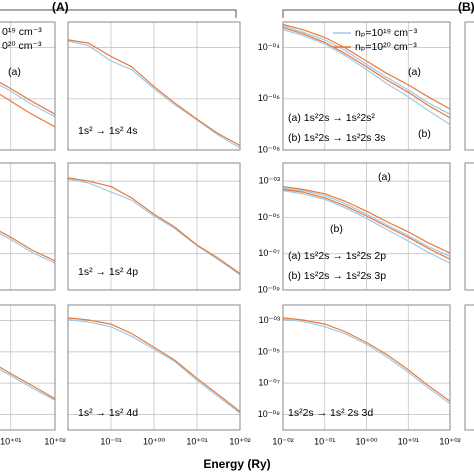 The width and height of the screenshot is (474, 474). What do you see at coordinates (337, 276) in the screenshot?
I see `annotation: (b) 1s²2s → 1s²2s 3p` at bounding box center [337, 276].